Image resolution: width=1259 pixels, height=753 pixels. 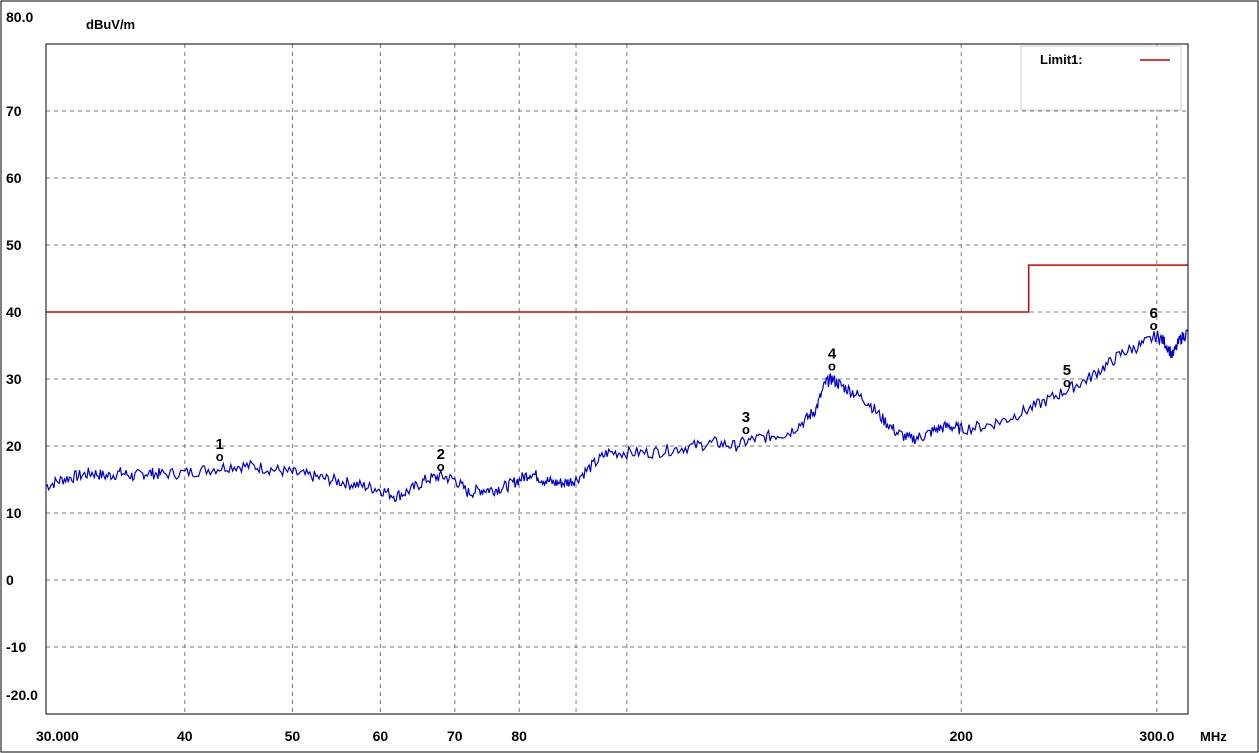 What do you see at coordinates (14, 446) in the screenshot?
I see `y-tick-label: 20` at bounding box center [14, 446].